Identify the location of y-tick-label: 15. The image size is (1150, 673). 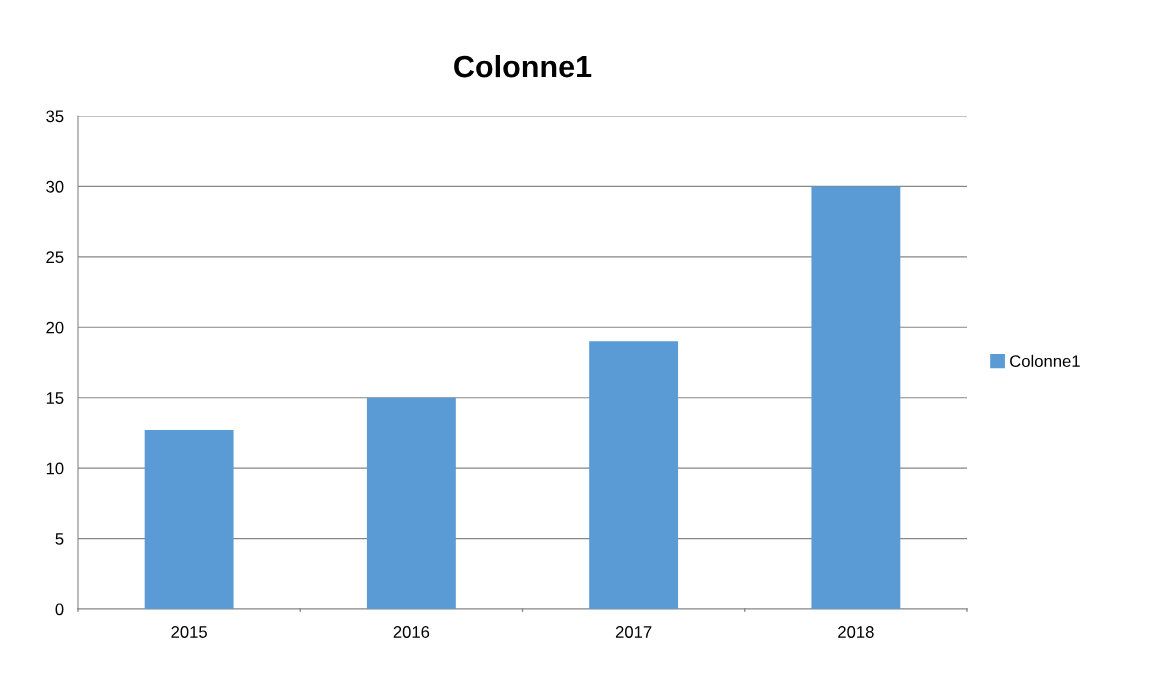
(55, 398).